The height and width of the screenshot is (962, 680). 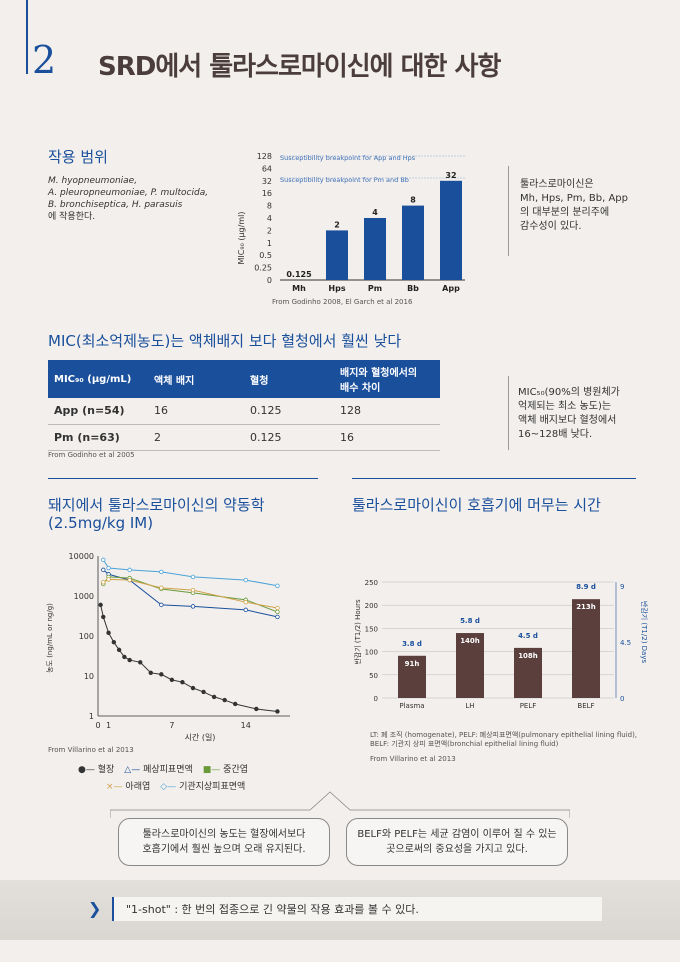 What do you see at coordinates (93, 181) in the screenshot?
I see `organism-line: M. hyopneumoniae,` at bounding box center [93, 181].